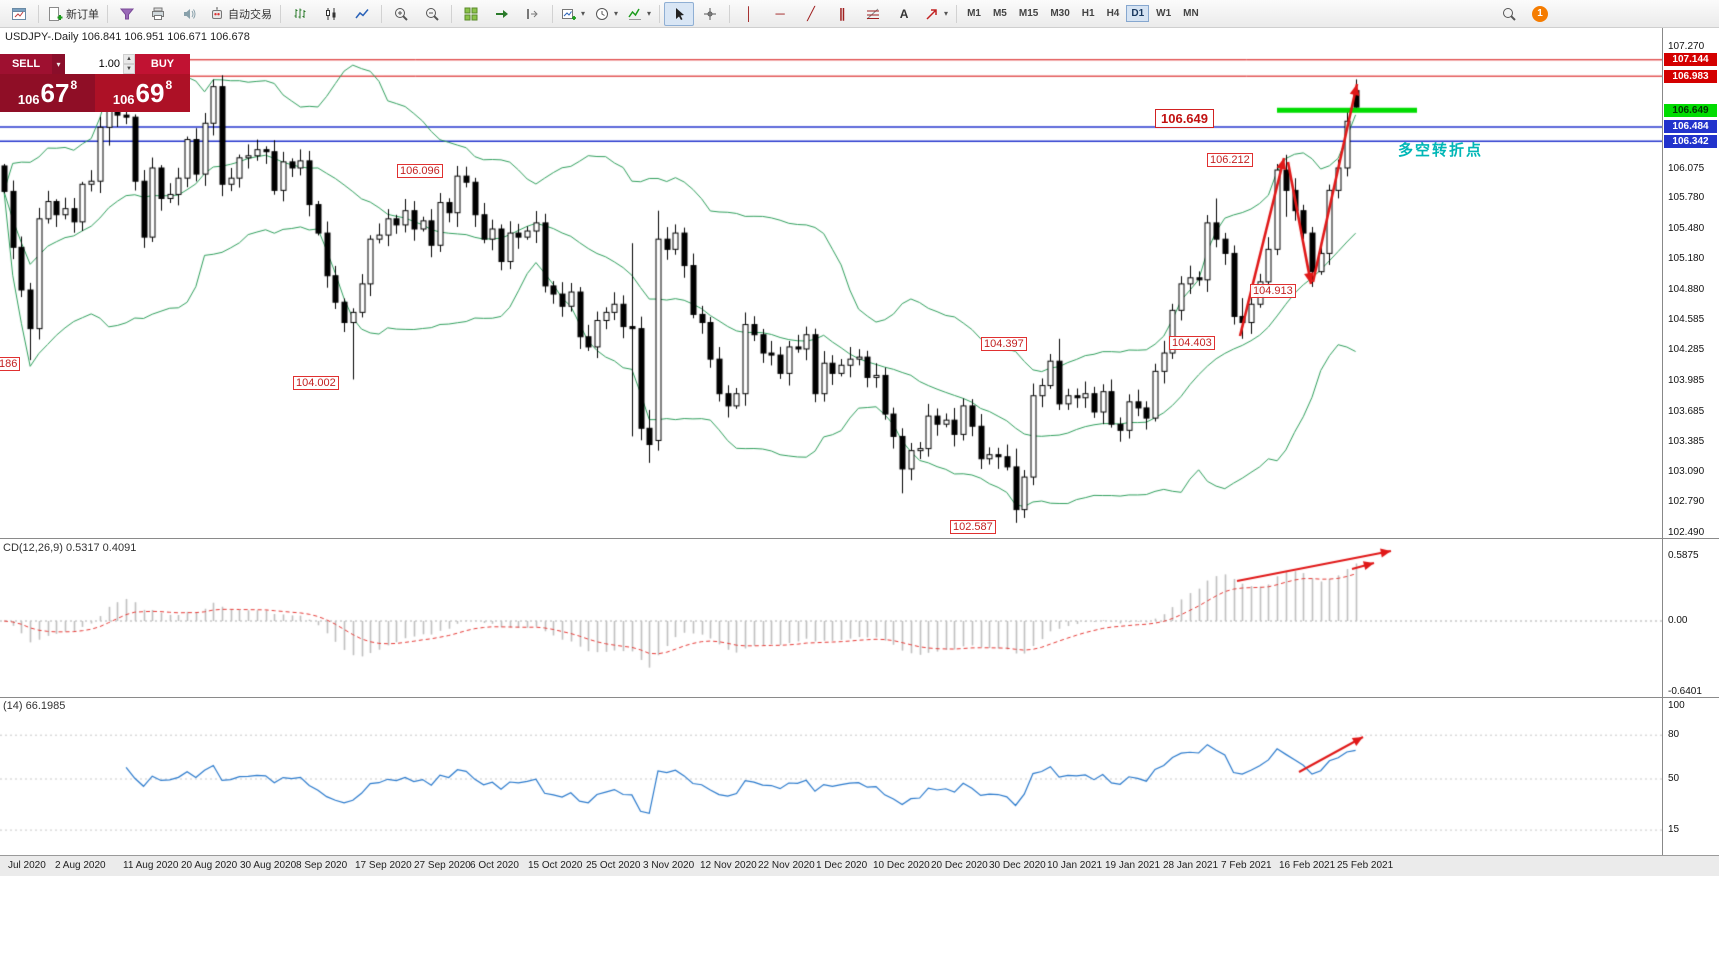  I want to click on funnel-icon, so click(127, 14).